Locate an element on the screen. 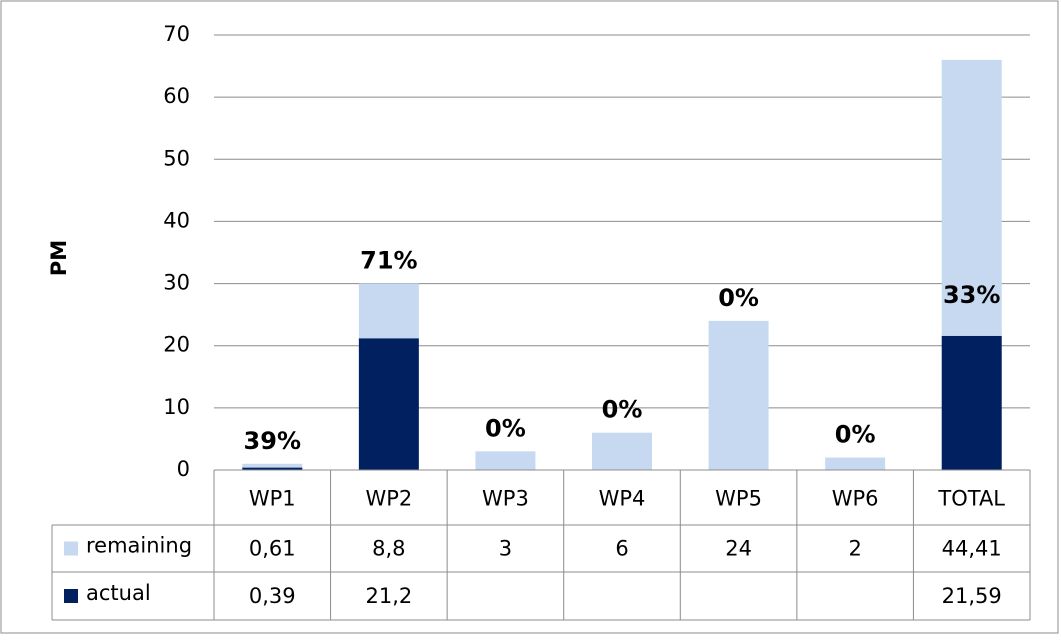 The width and height of the screenshot is (1061, 640). table-value: 21,2 is located at coordinates (388, 596).